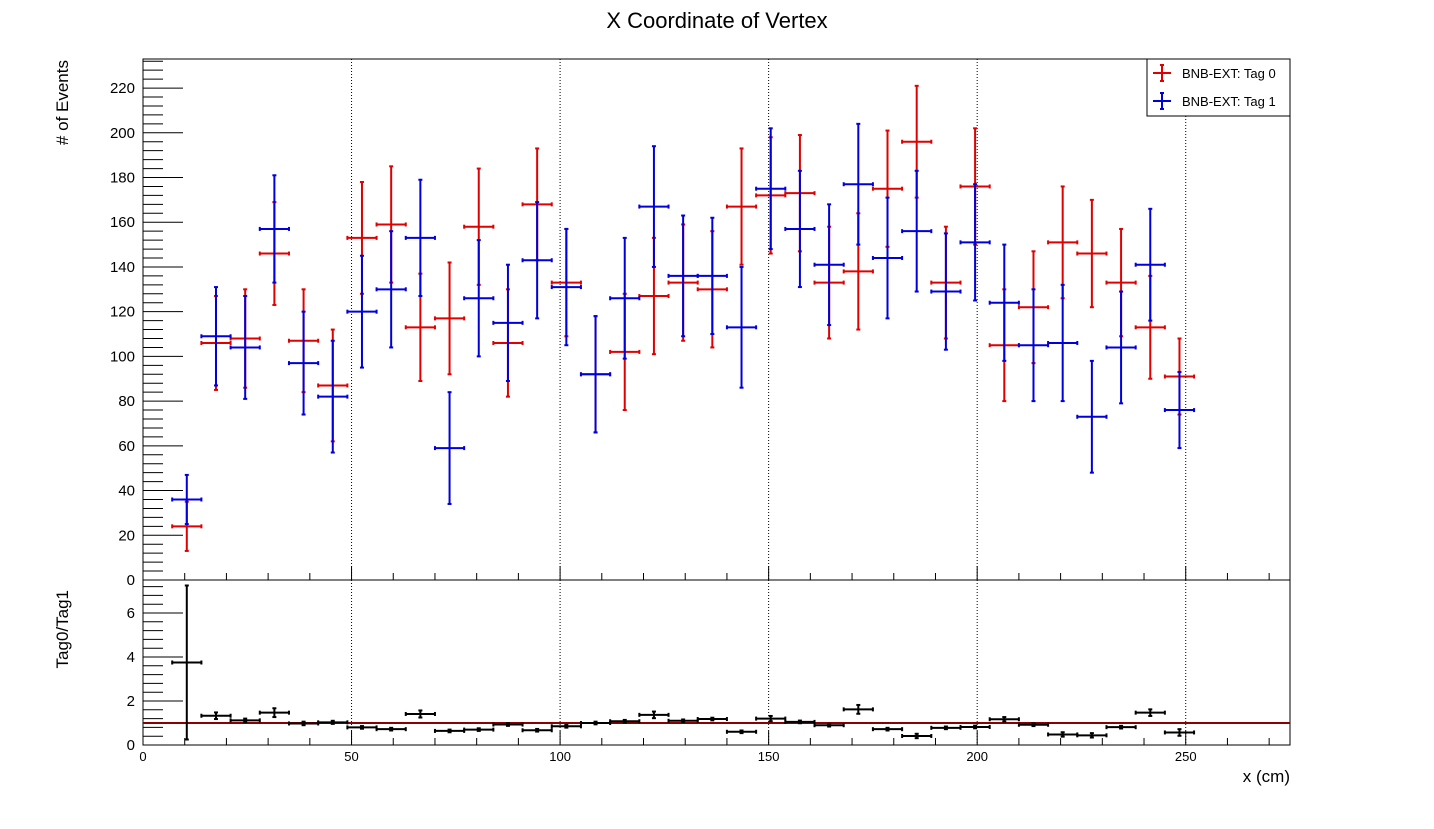 The image size is (1434, 829). I want to click on legend-entry: BNB-EXT: Tag 1, so click(1214, 101).